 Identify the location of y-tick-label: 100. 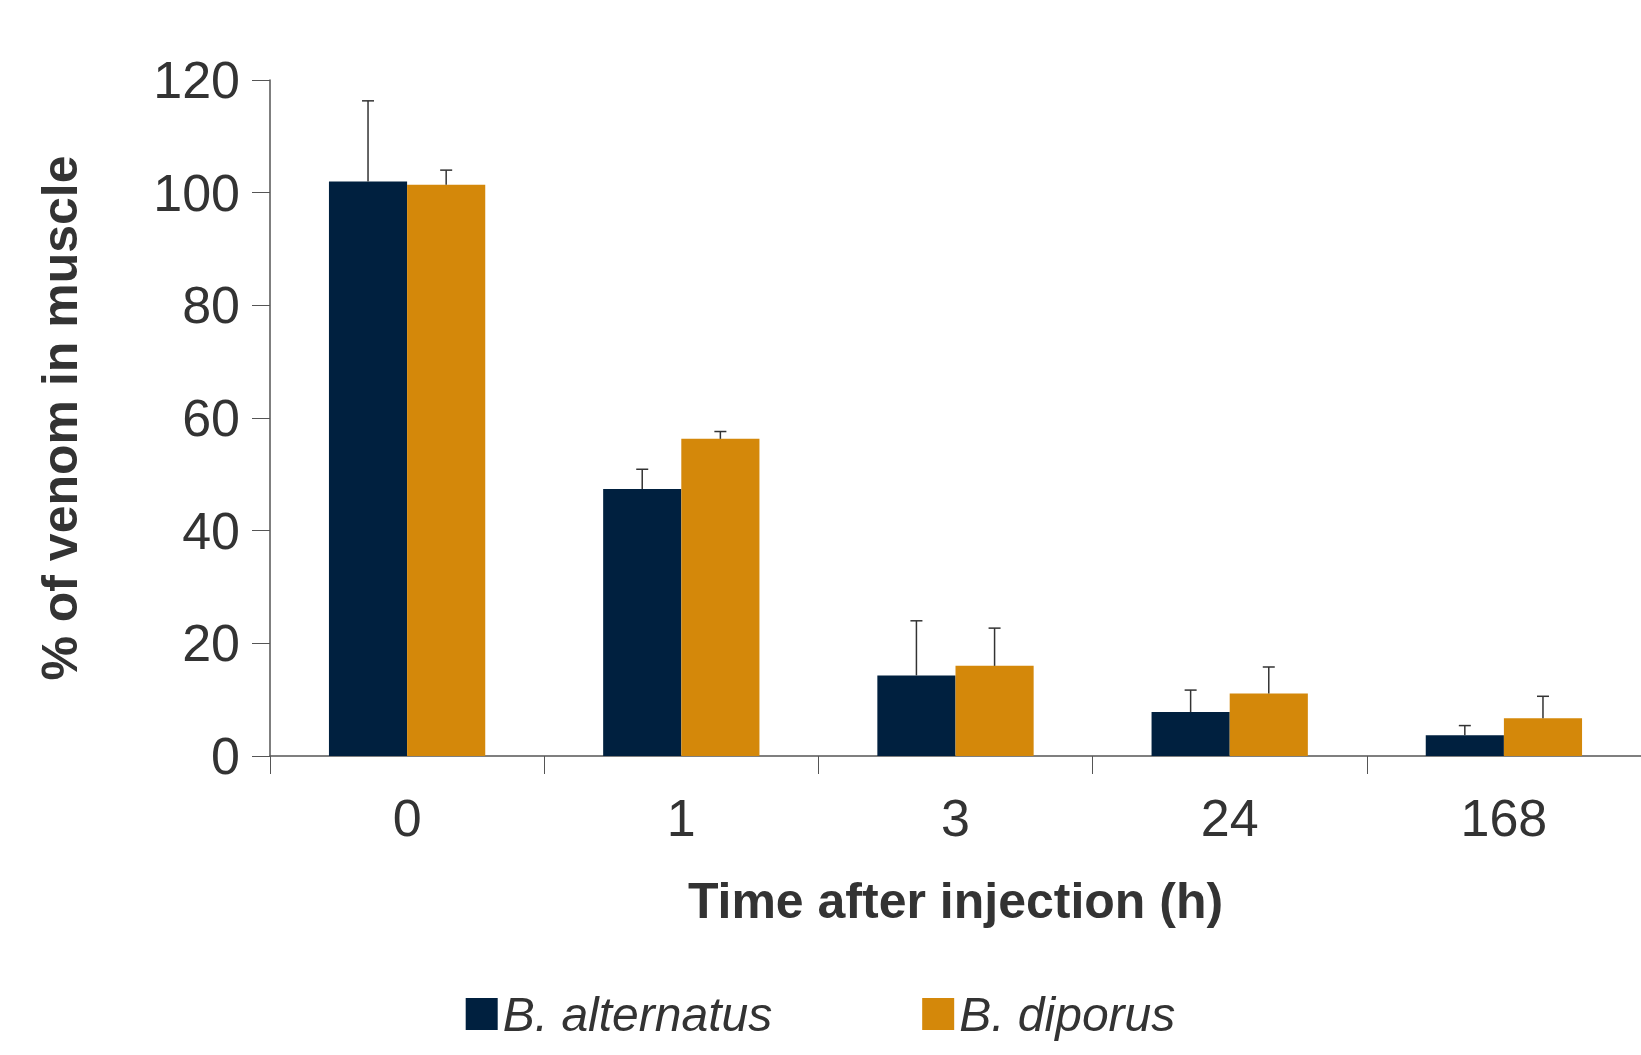
(196, 192).